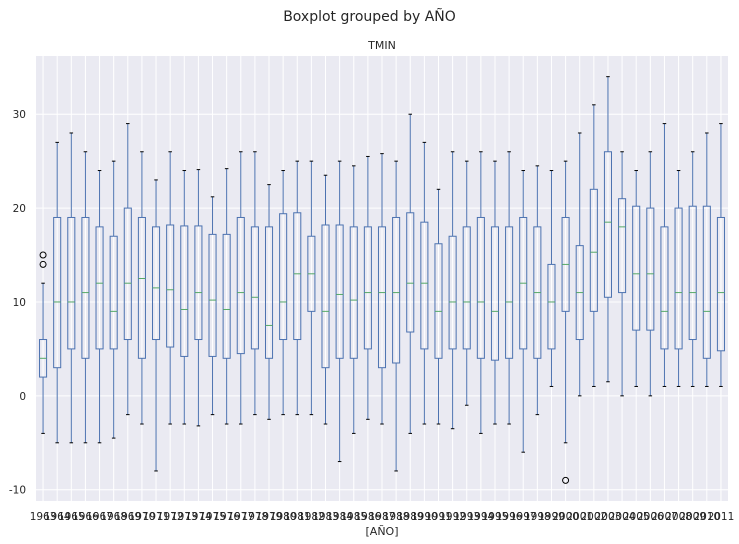 The width and height of the screenshot is (739, 544). I want to click on box-1990, so click(424, 283).